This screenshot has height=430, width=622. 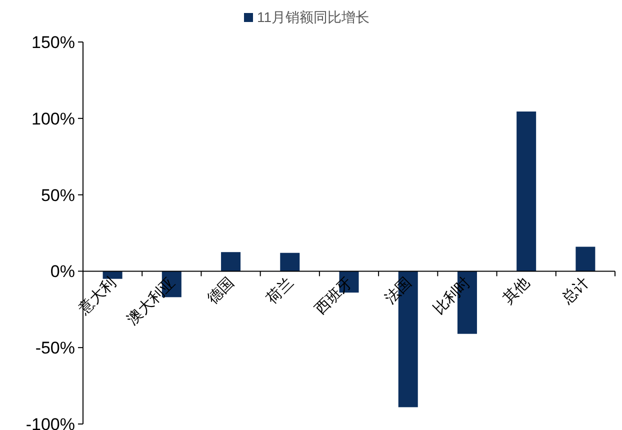 I want to click on x-tick-label: 法国, so click(x=398, y=291).